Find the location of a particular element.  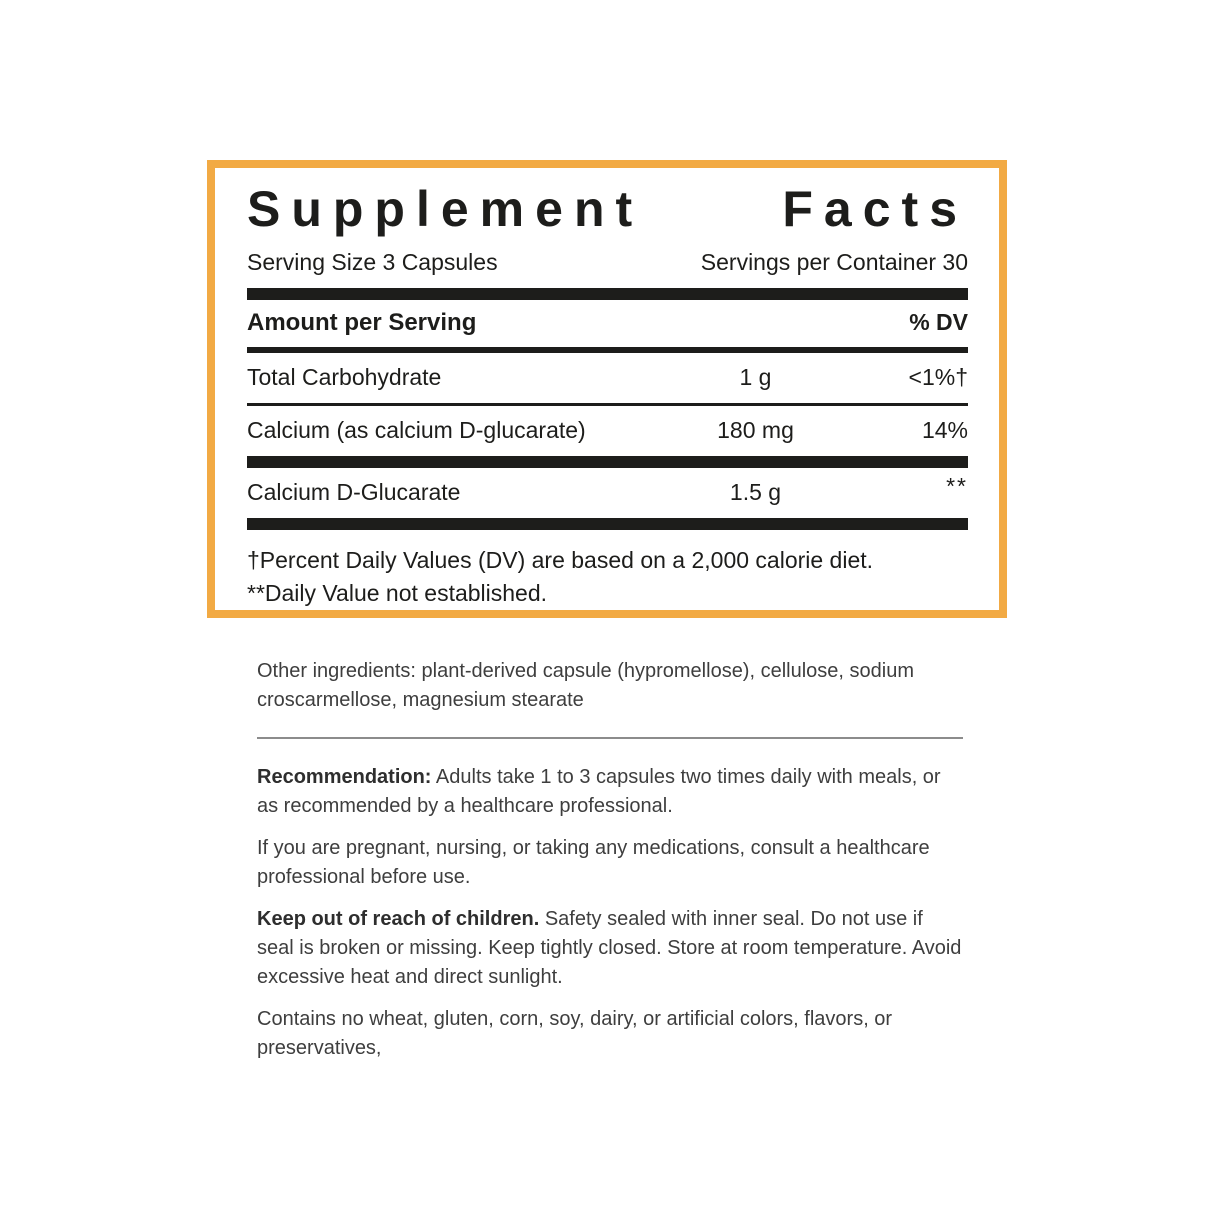

nutrient-amount: 1 g is located at coordinates (755, 377).